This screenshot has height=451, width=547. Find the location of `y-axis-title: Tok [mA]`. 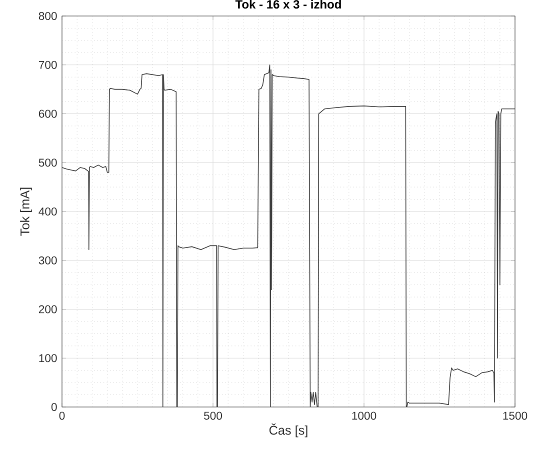

y-axis-title: Tok [mA] is located at coordinates (26, 212).